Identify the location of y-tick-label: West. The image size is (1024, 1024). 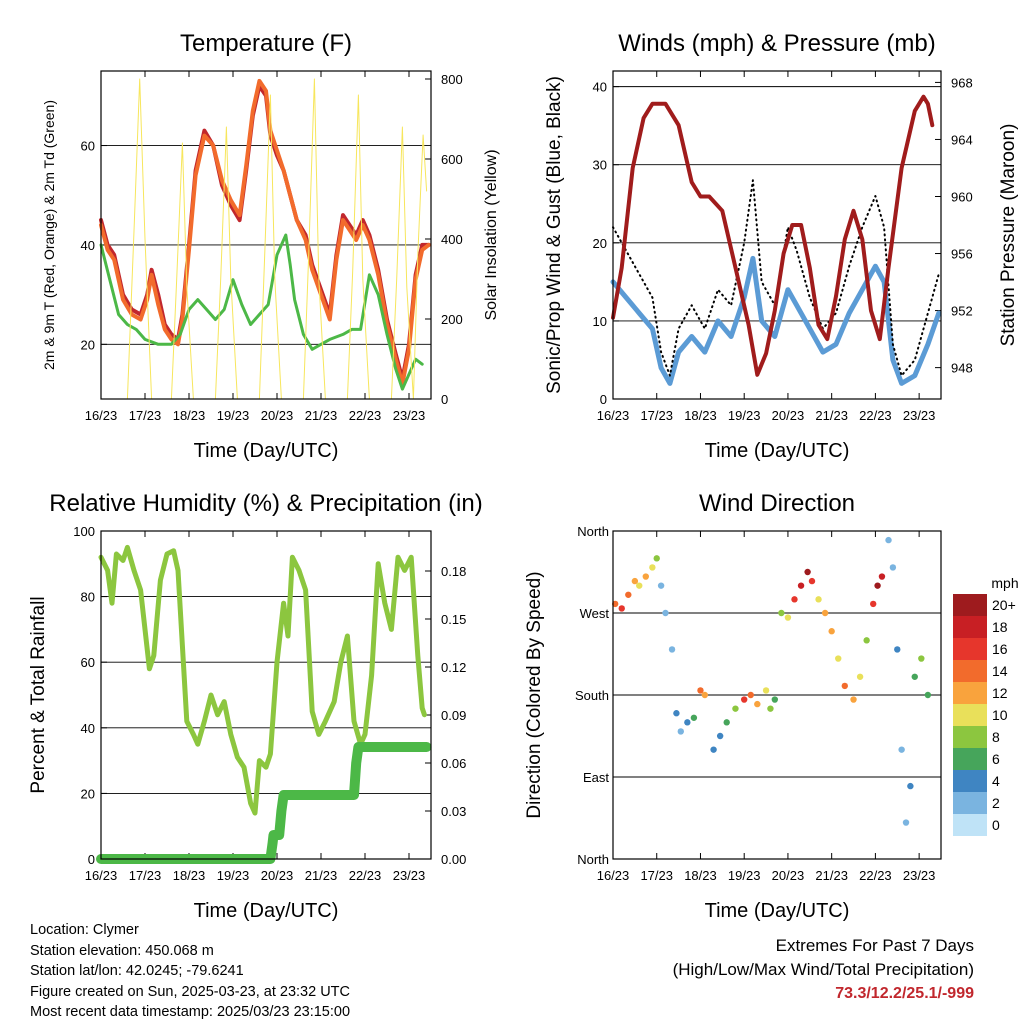
(595, 613).